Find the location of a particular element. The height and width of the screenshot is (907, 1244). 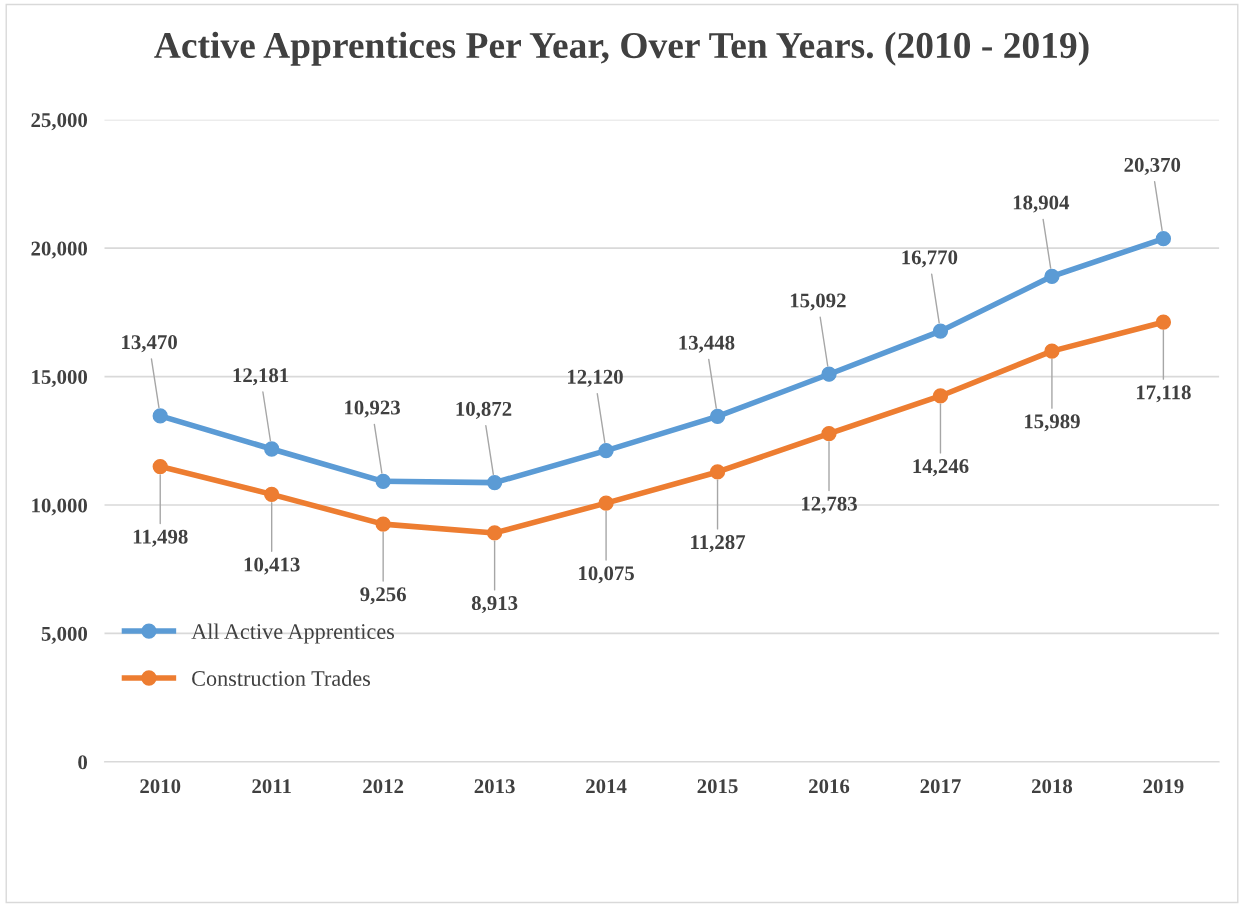

data-label: 12,120 is located at coordinates (595, 378).